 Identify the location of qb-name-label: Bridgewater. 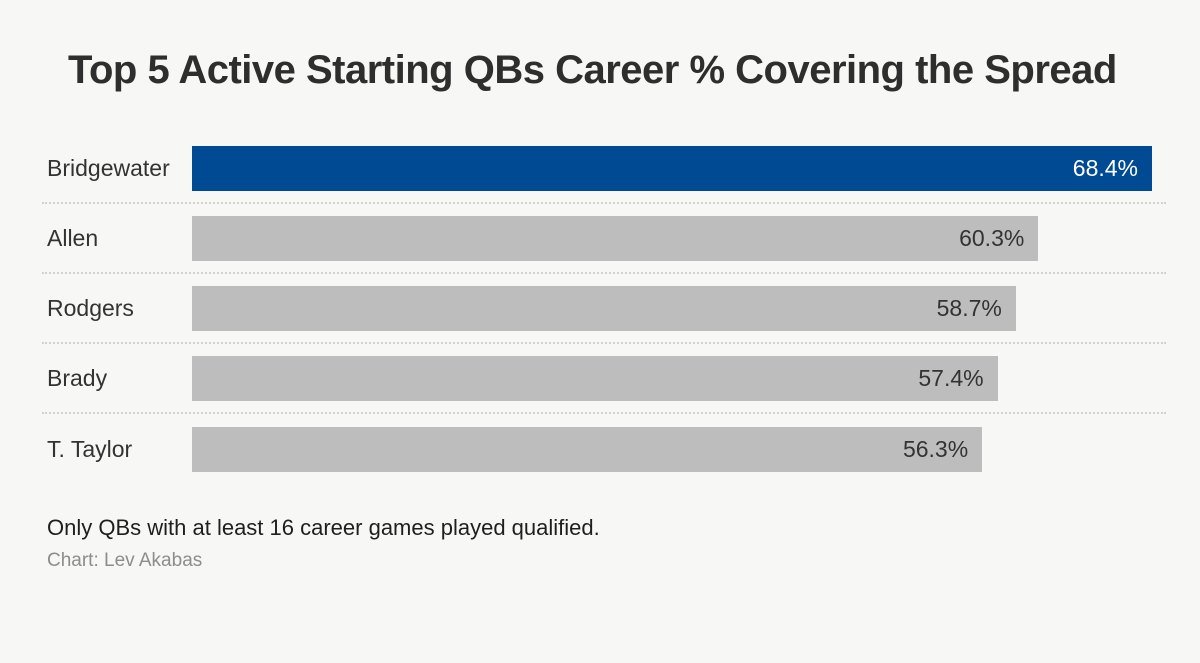
(108, 167).